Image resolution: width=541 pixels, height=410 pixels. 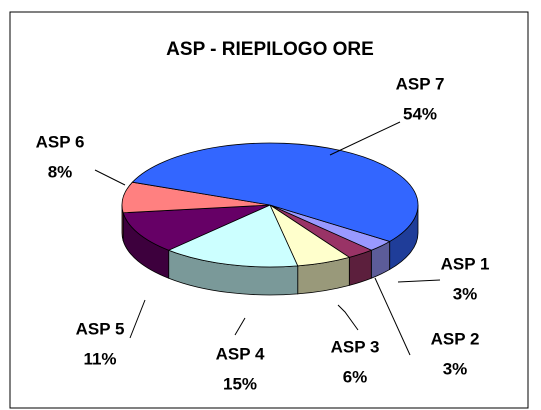 What do you see at coordinates (60, 141) in the screenshot?
I see `slice-label: ASP 6` at bounding box center [60, 141].